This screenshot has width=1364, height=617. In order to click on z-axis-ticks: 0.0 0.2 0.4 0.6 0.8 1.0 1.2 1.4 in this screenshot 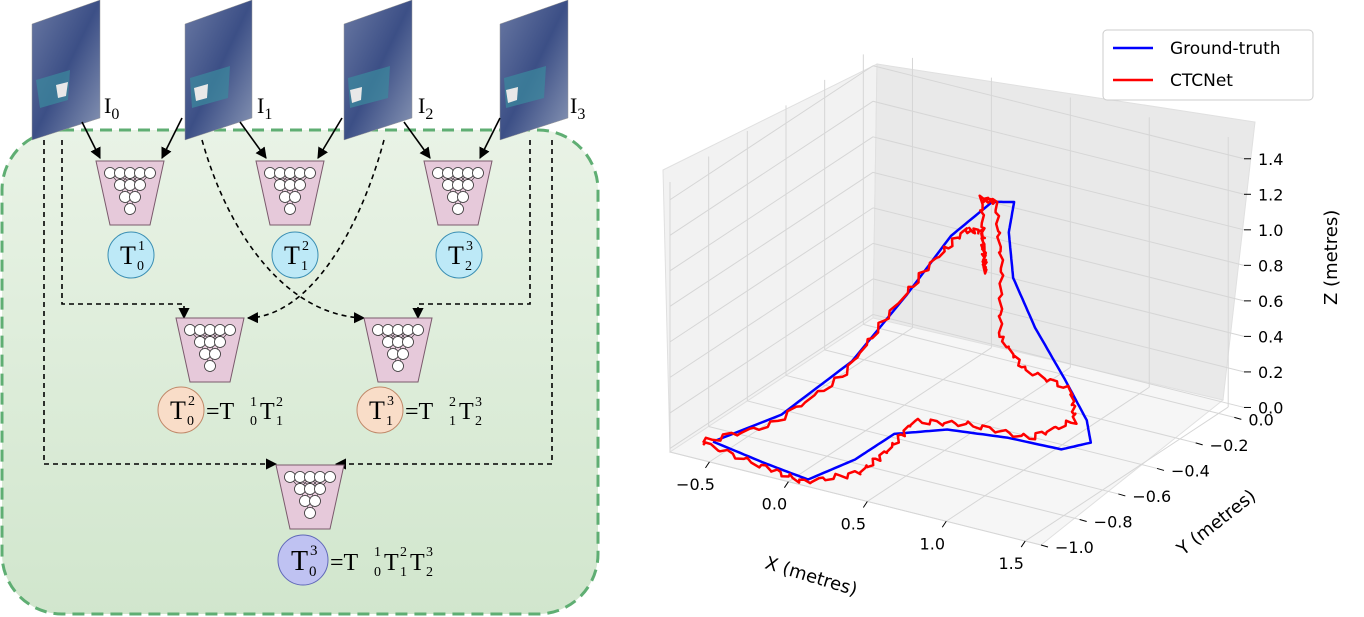, I will do `click(1263, 283)`.